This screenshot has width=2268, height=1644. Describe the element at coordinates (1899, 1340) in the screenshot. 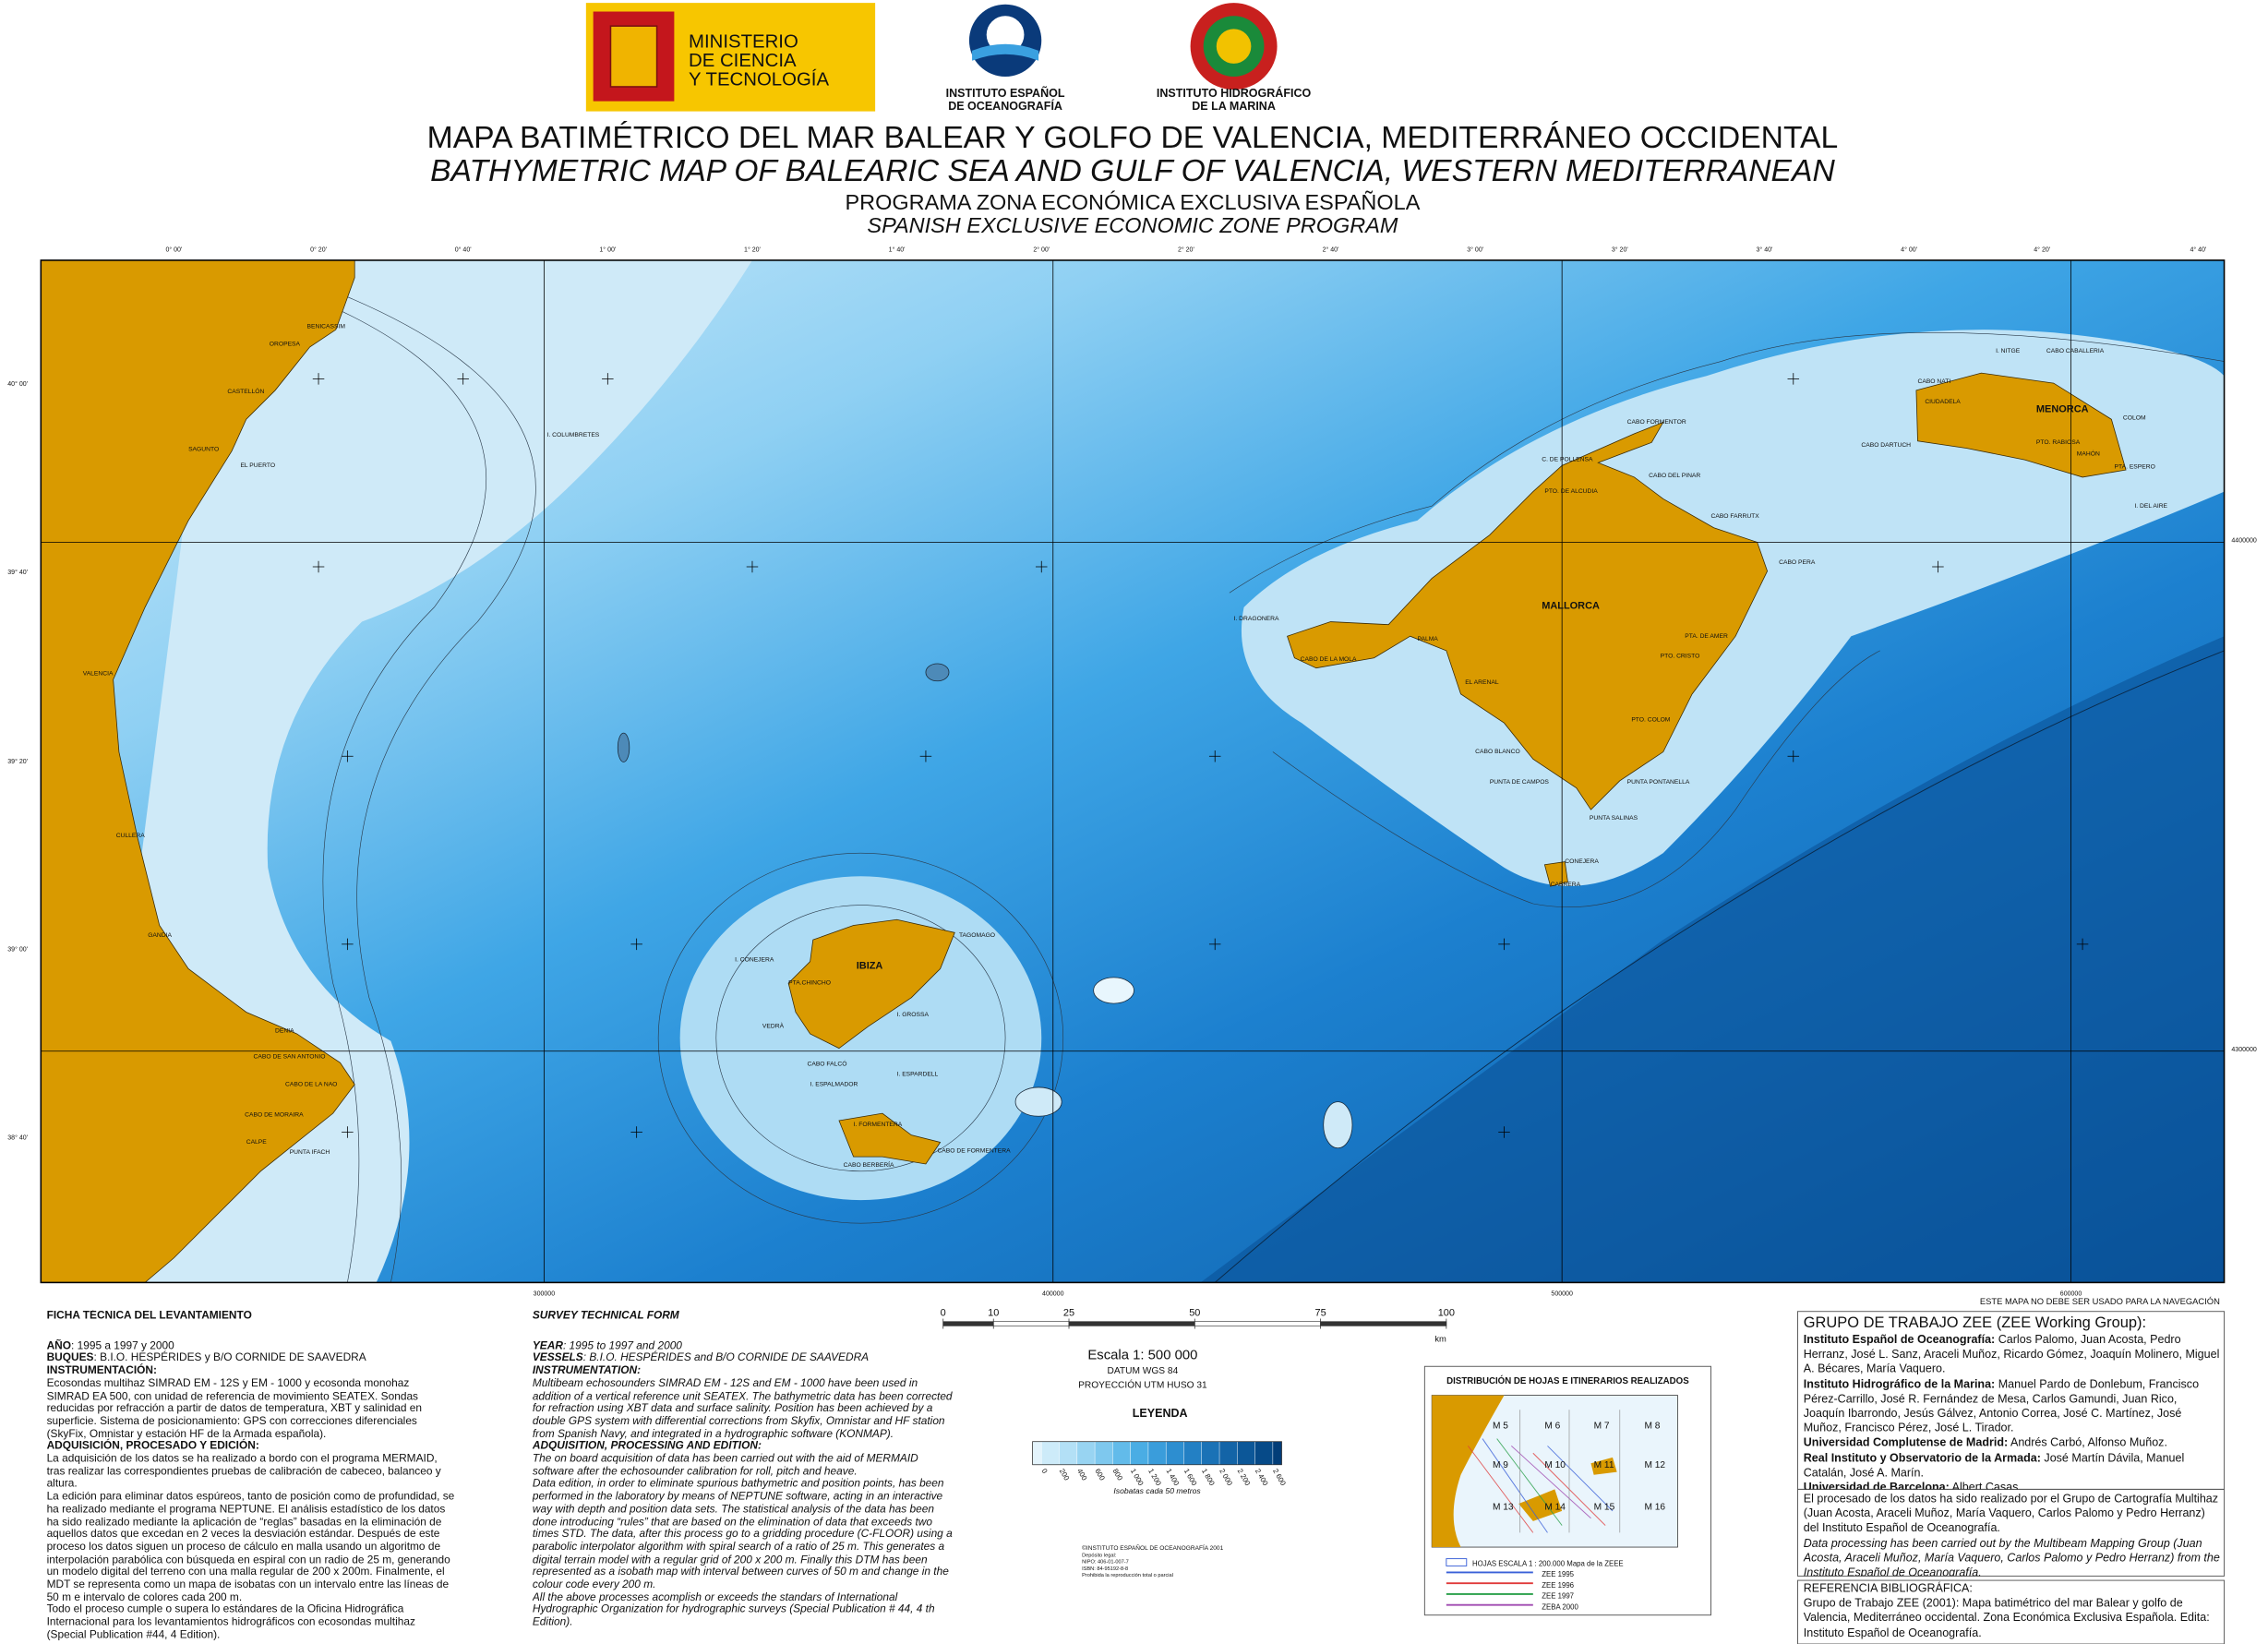

I see `organisation: Instituto Español de Oceanografía:` at that location.